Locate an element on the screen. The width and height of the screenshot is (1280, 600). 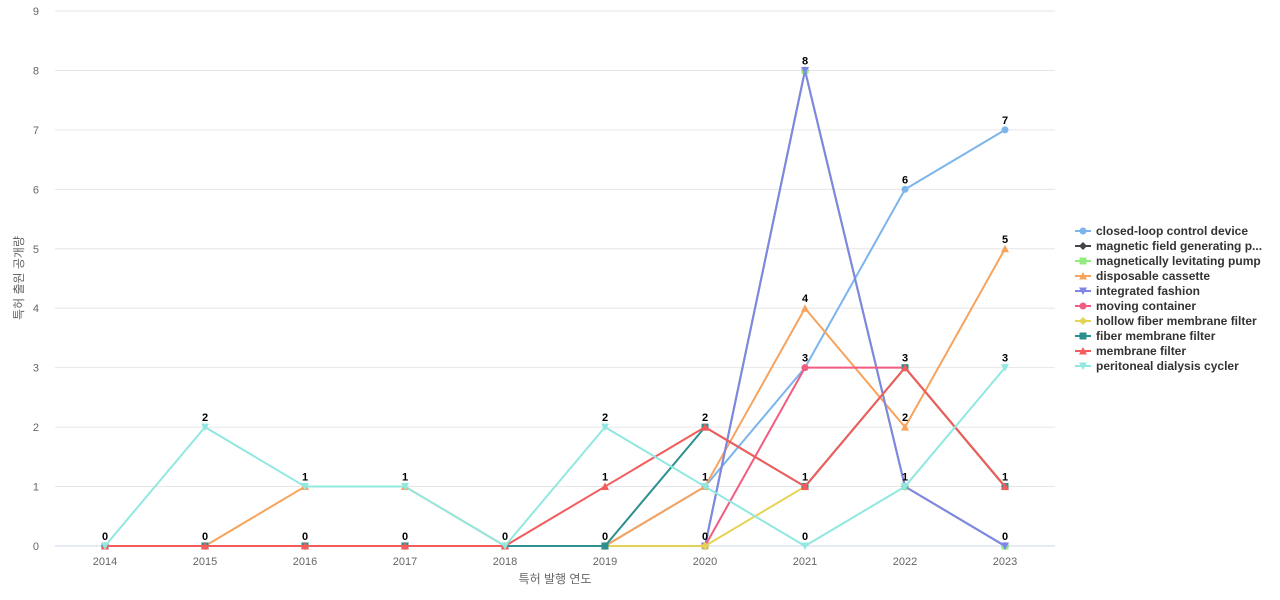
x-tick-label: 2021 is located at coordinates (805, 562).